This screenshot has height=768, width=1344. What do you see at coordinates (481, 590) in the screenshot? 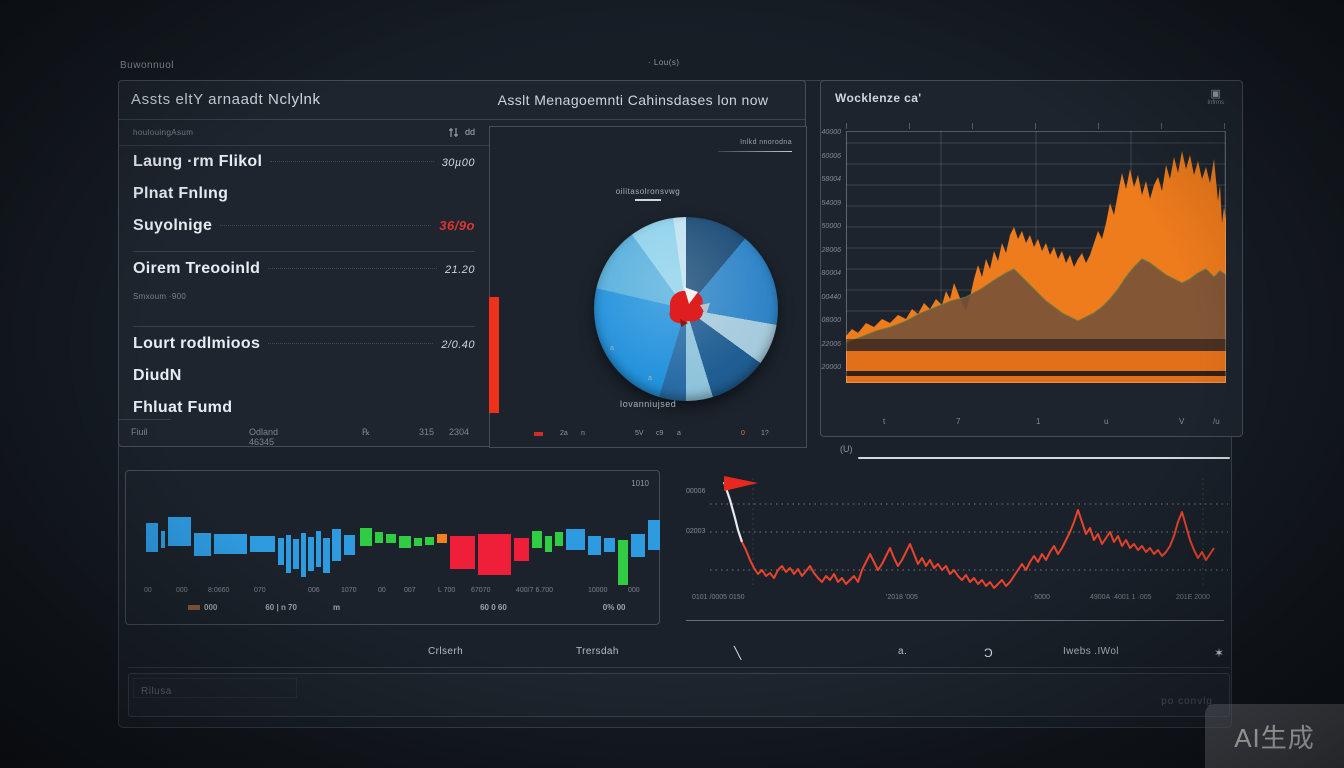
I see `bars-x-label: 67070` at bounding box center [481, 590].